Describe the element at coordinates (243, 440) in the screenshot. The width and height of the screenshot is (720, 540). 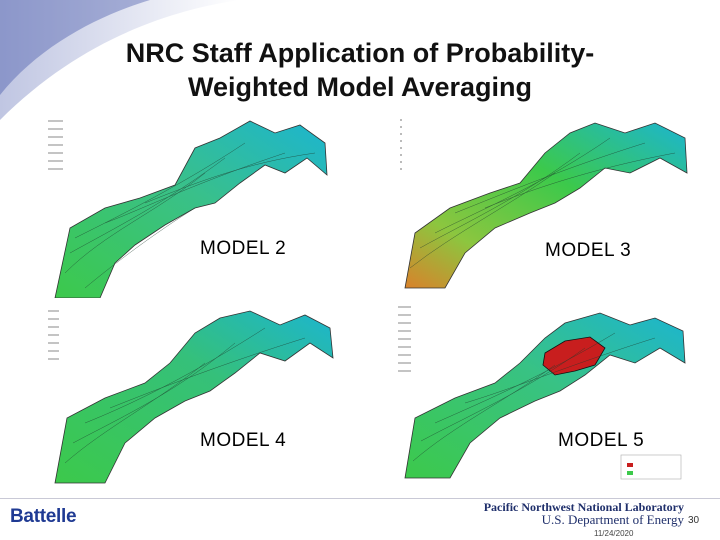
I see `model-4-label: MODEL 4` at that location.